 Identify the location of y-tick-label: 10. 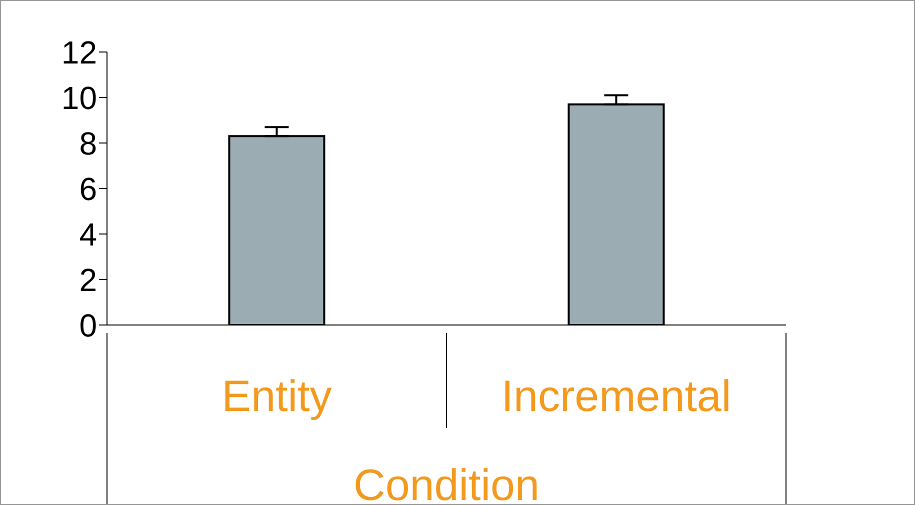
(79, 98).